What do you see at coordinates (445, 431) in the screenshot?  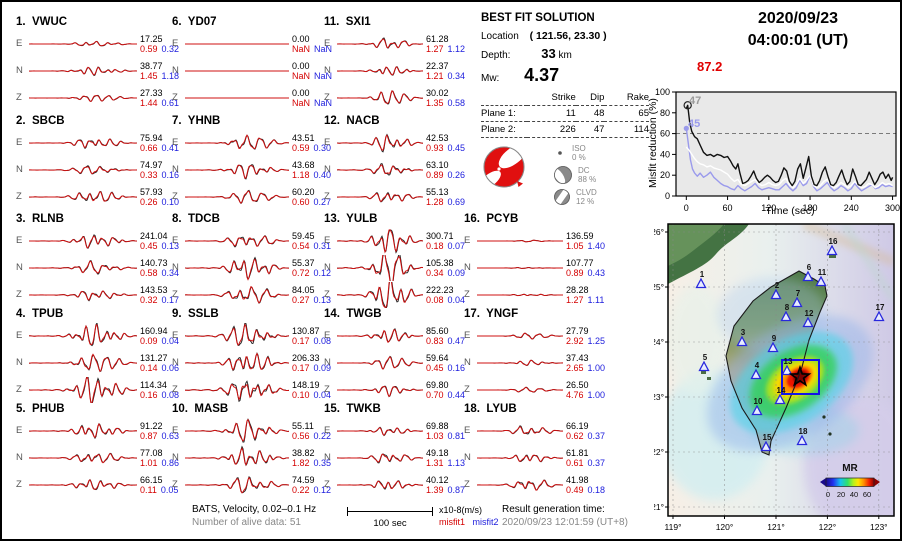 I see `trace-values: 69.88 1.03 0.81` at bounding box center [445, 431].